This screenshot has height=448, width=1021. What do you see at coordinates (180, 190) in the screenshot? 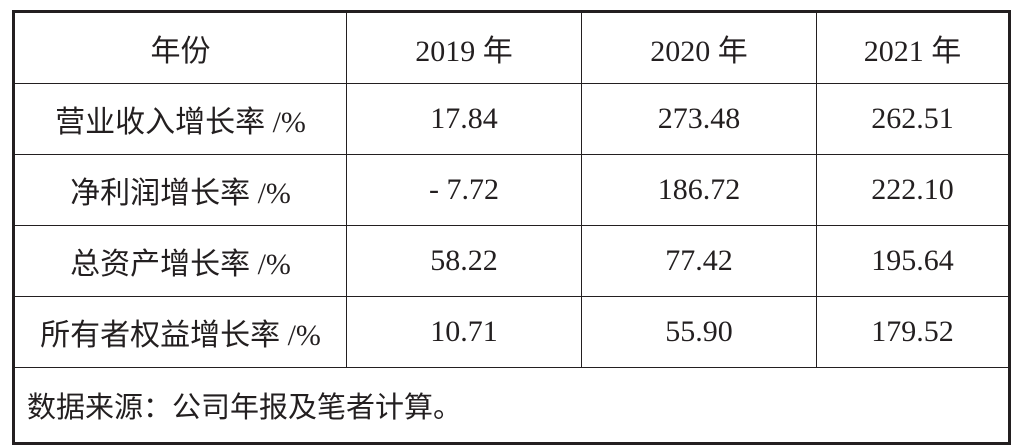
I see `row-label: 净利润增长率 /%` at bounding box center [180, 190].